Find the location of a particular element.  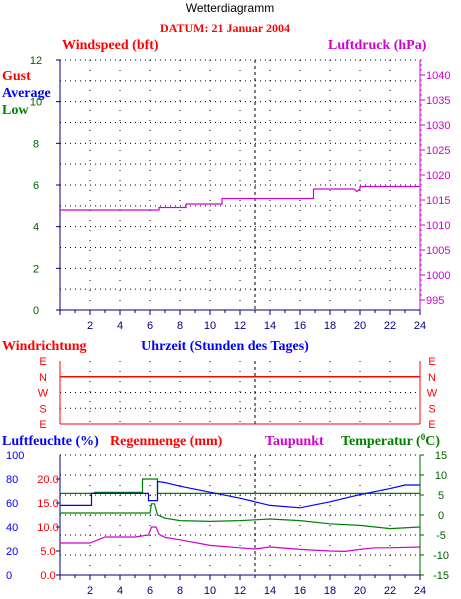

humidity-tick-label: 60 is located at coordinates (12, 504).